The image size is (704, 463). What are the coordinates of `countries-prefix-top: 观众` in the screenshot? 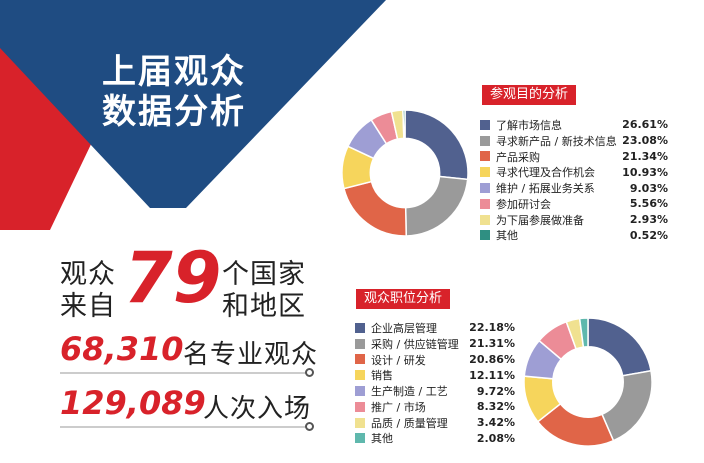 It's located at (88, 274).